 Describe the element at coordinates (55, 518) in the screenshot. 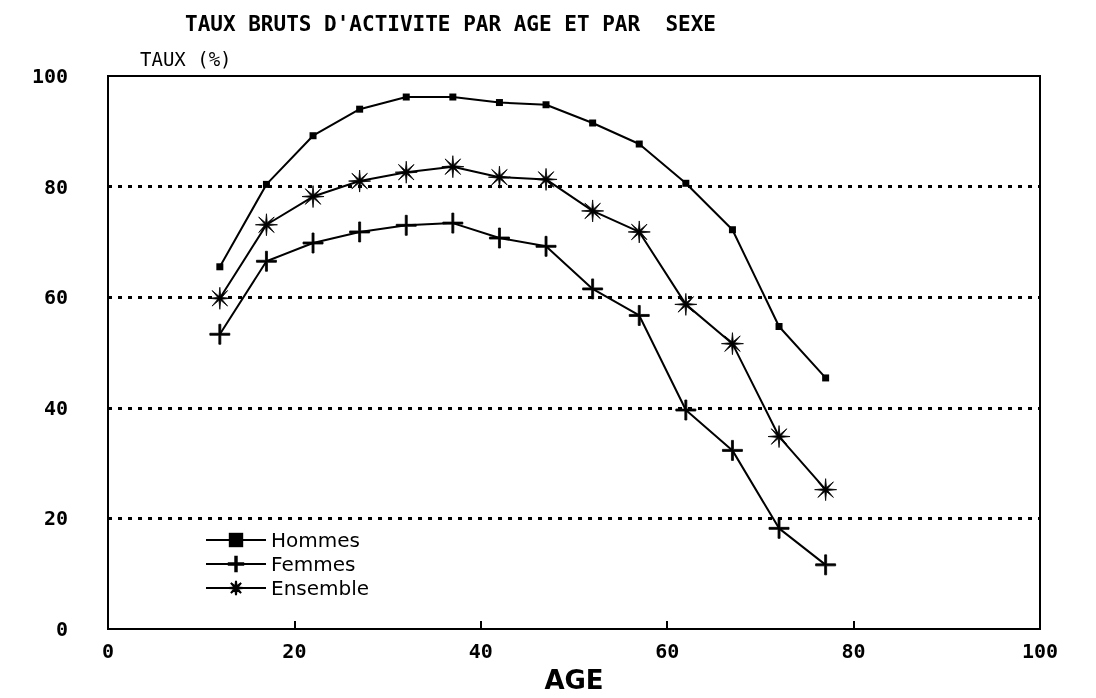

I see `y-tick-label: 20` at that location.